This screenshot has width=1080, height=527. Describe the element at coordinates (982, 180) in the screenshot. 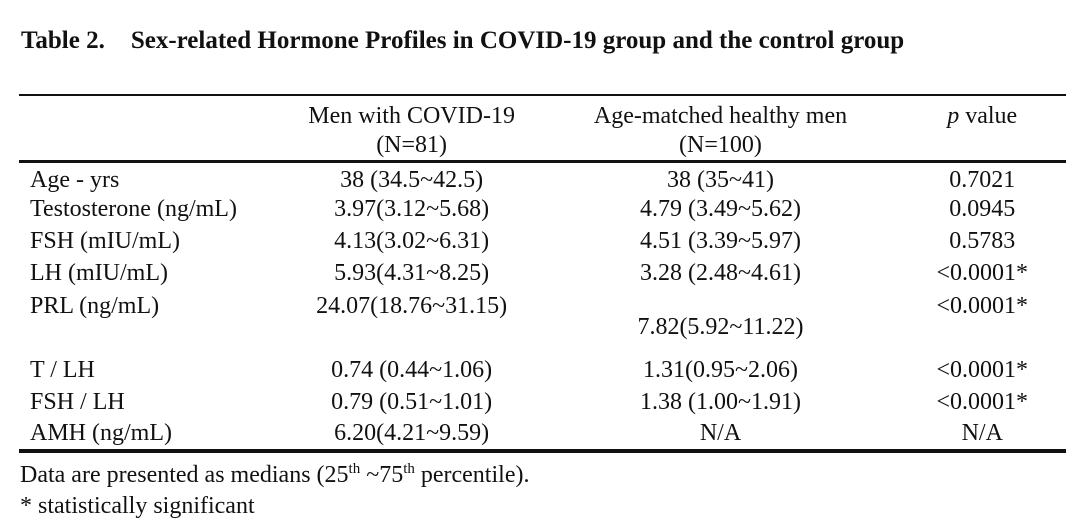

I see `p-value-cell: 0.7021` at that location.